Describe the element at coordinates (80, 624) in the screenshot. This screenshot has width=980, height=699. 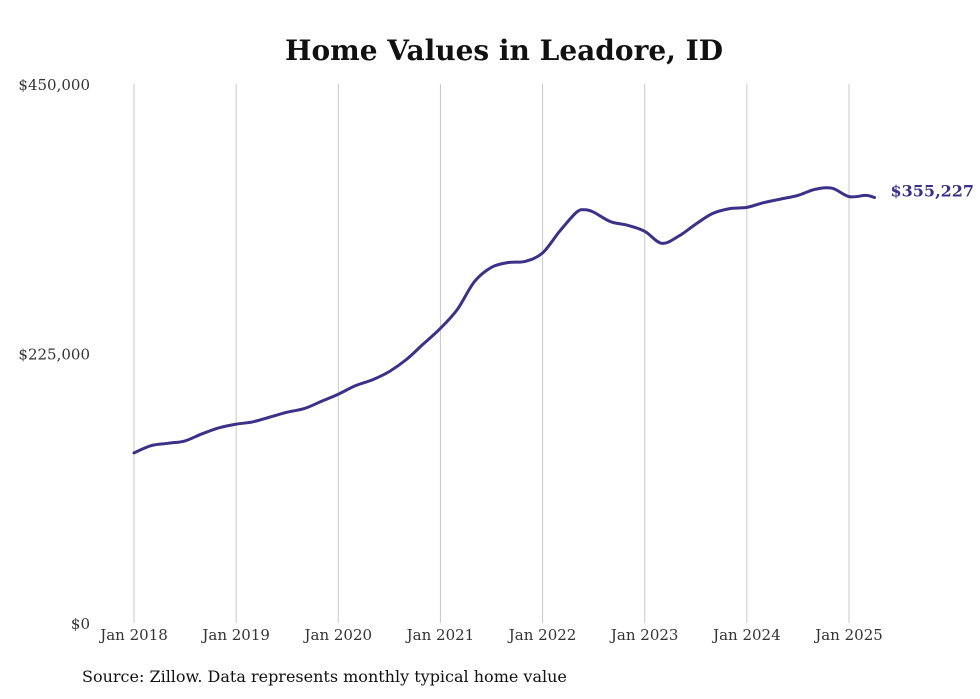
I see `y-tick-label: $0` at that location.